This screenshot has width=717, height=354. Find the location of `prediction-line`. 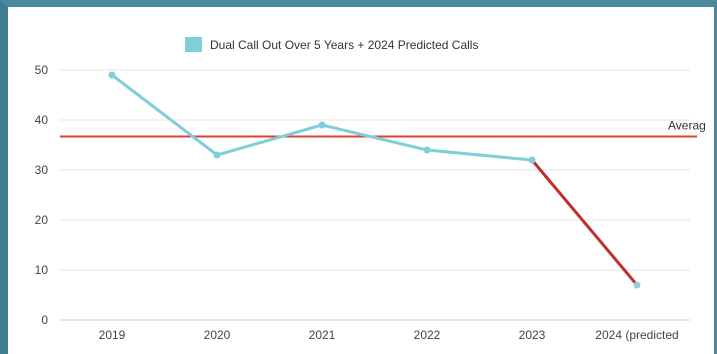

prediction-line is located at coordinates (584, 222).